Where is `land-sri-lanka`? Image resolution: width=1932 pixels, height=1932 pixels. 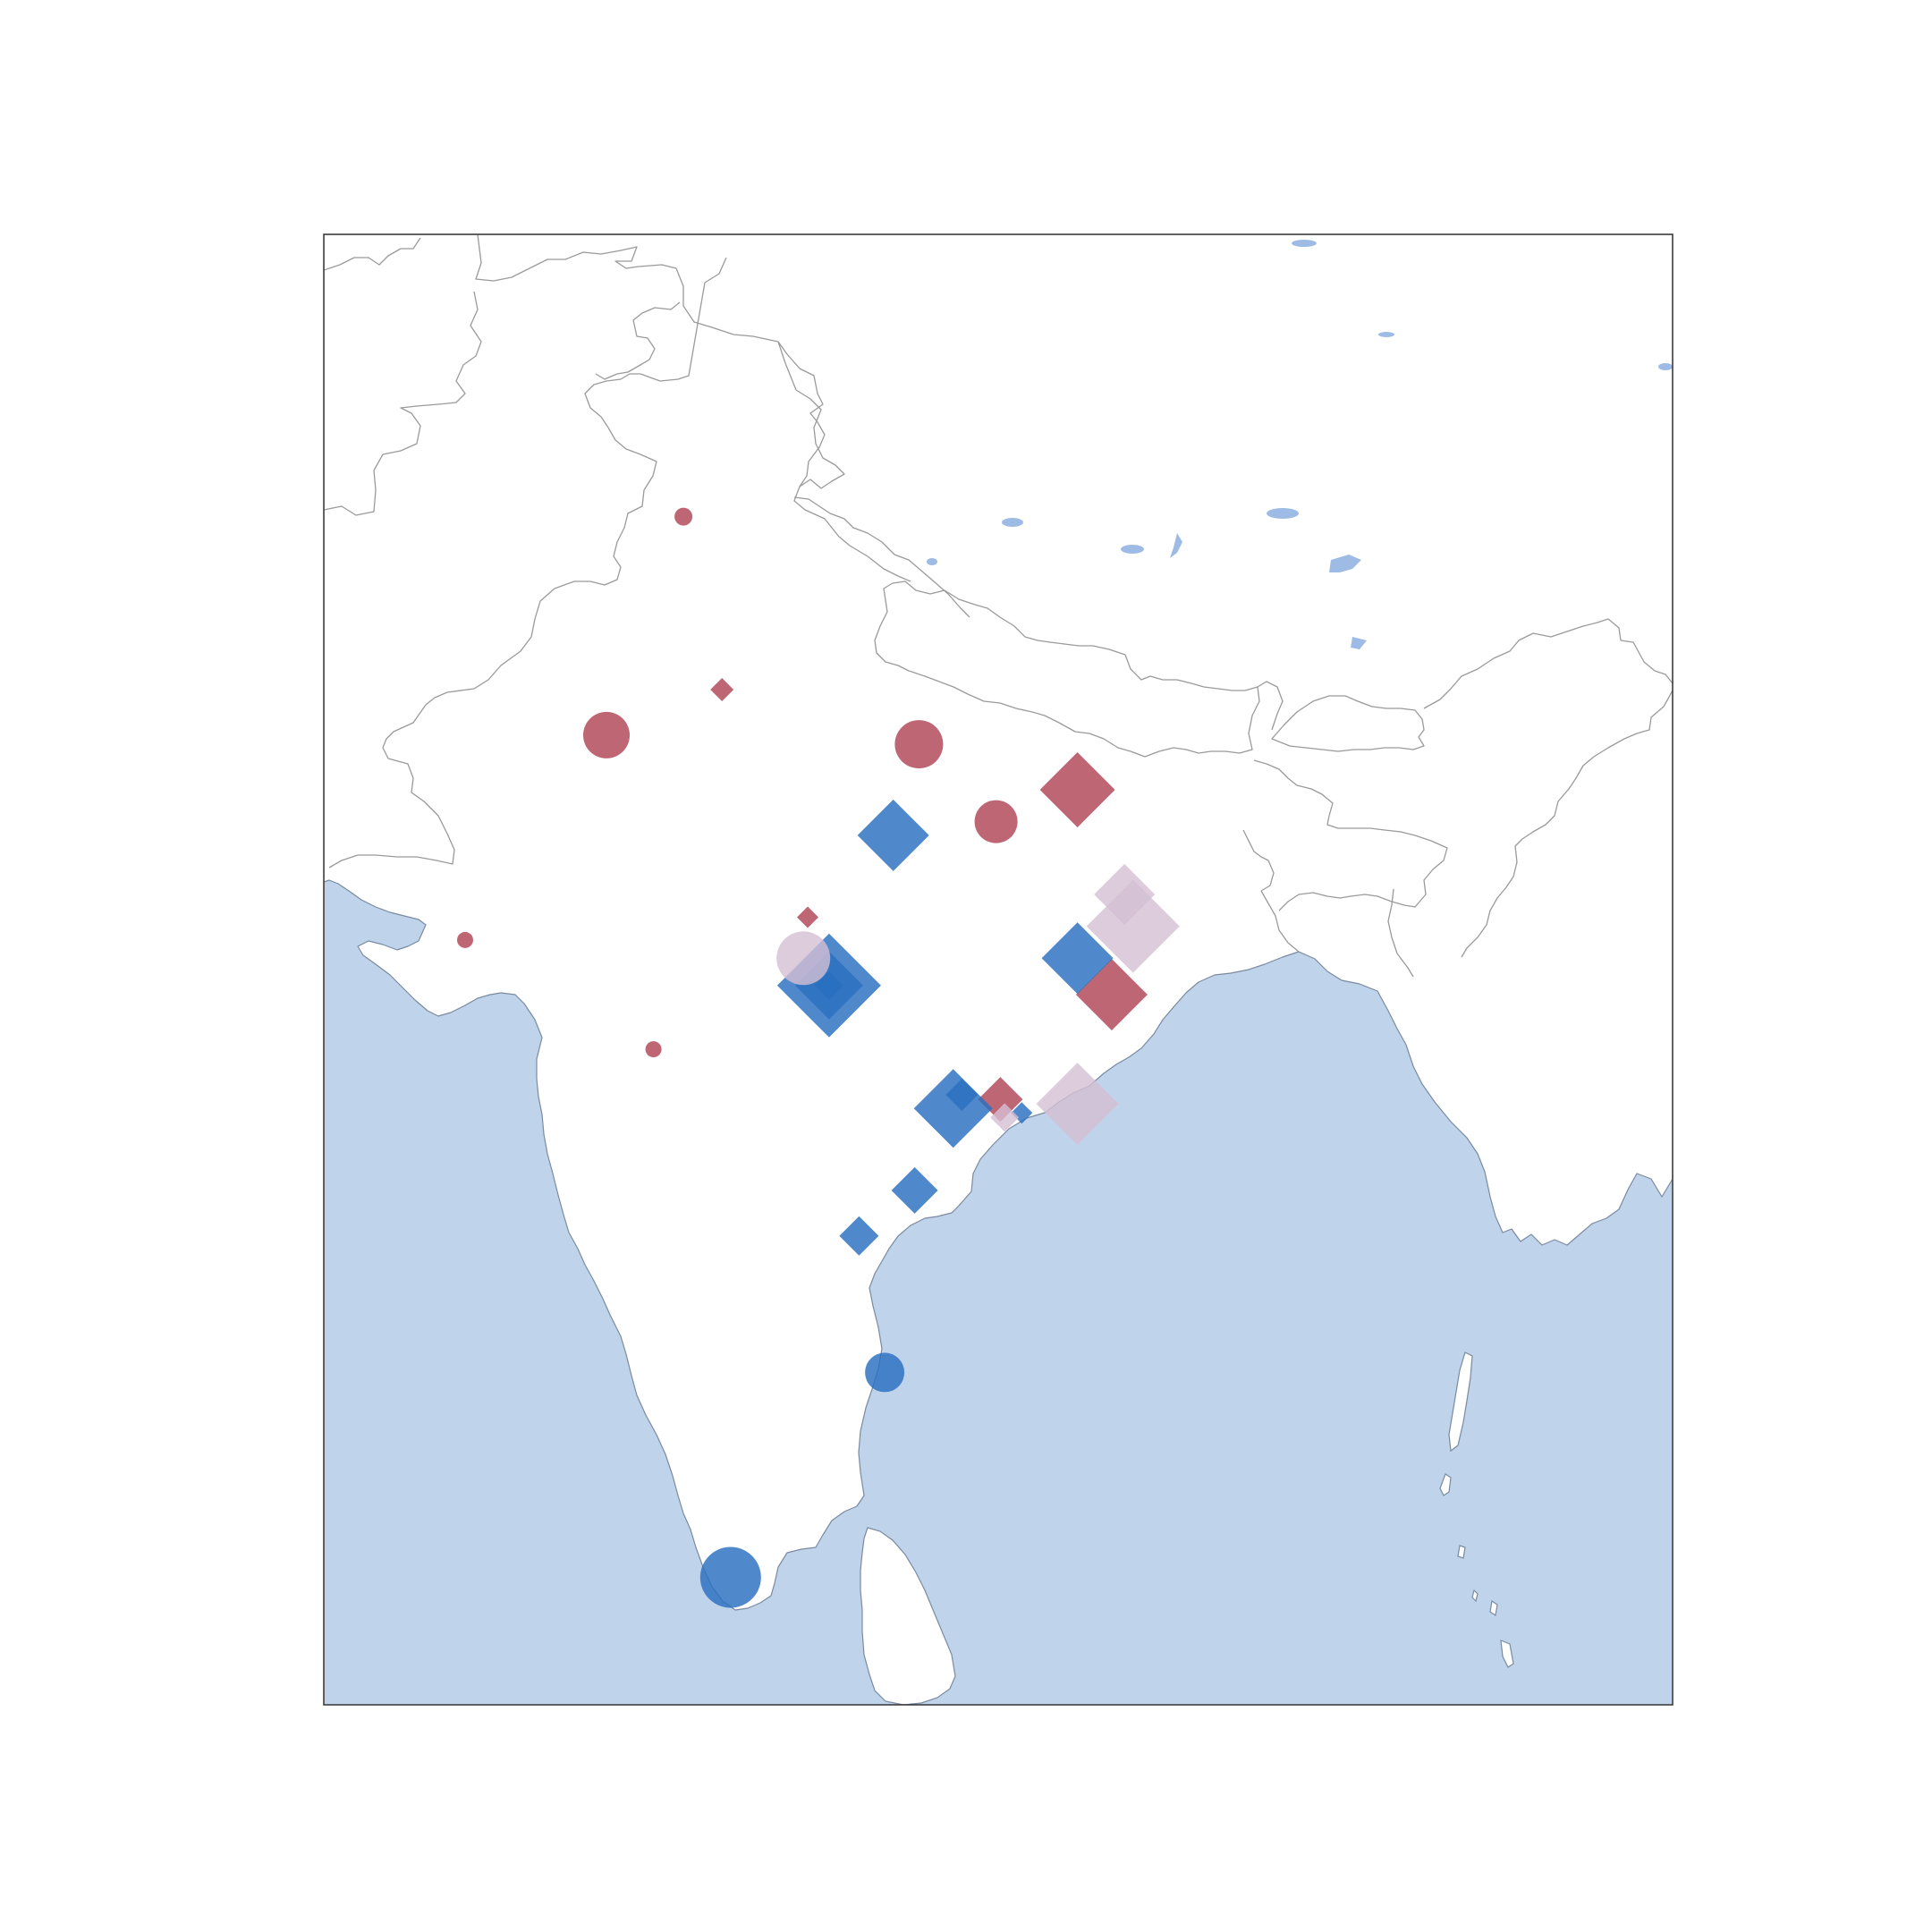 land-sri-lanka is located at coordinates (908, 1616).